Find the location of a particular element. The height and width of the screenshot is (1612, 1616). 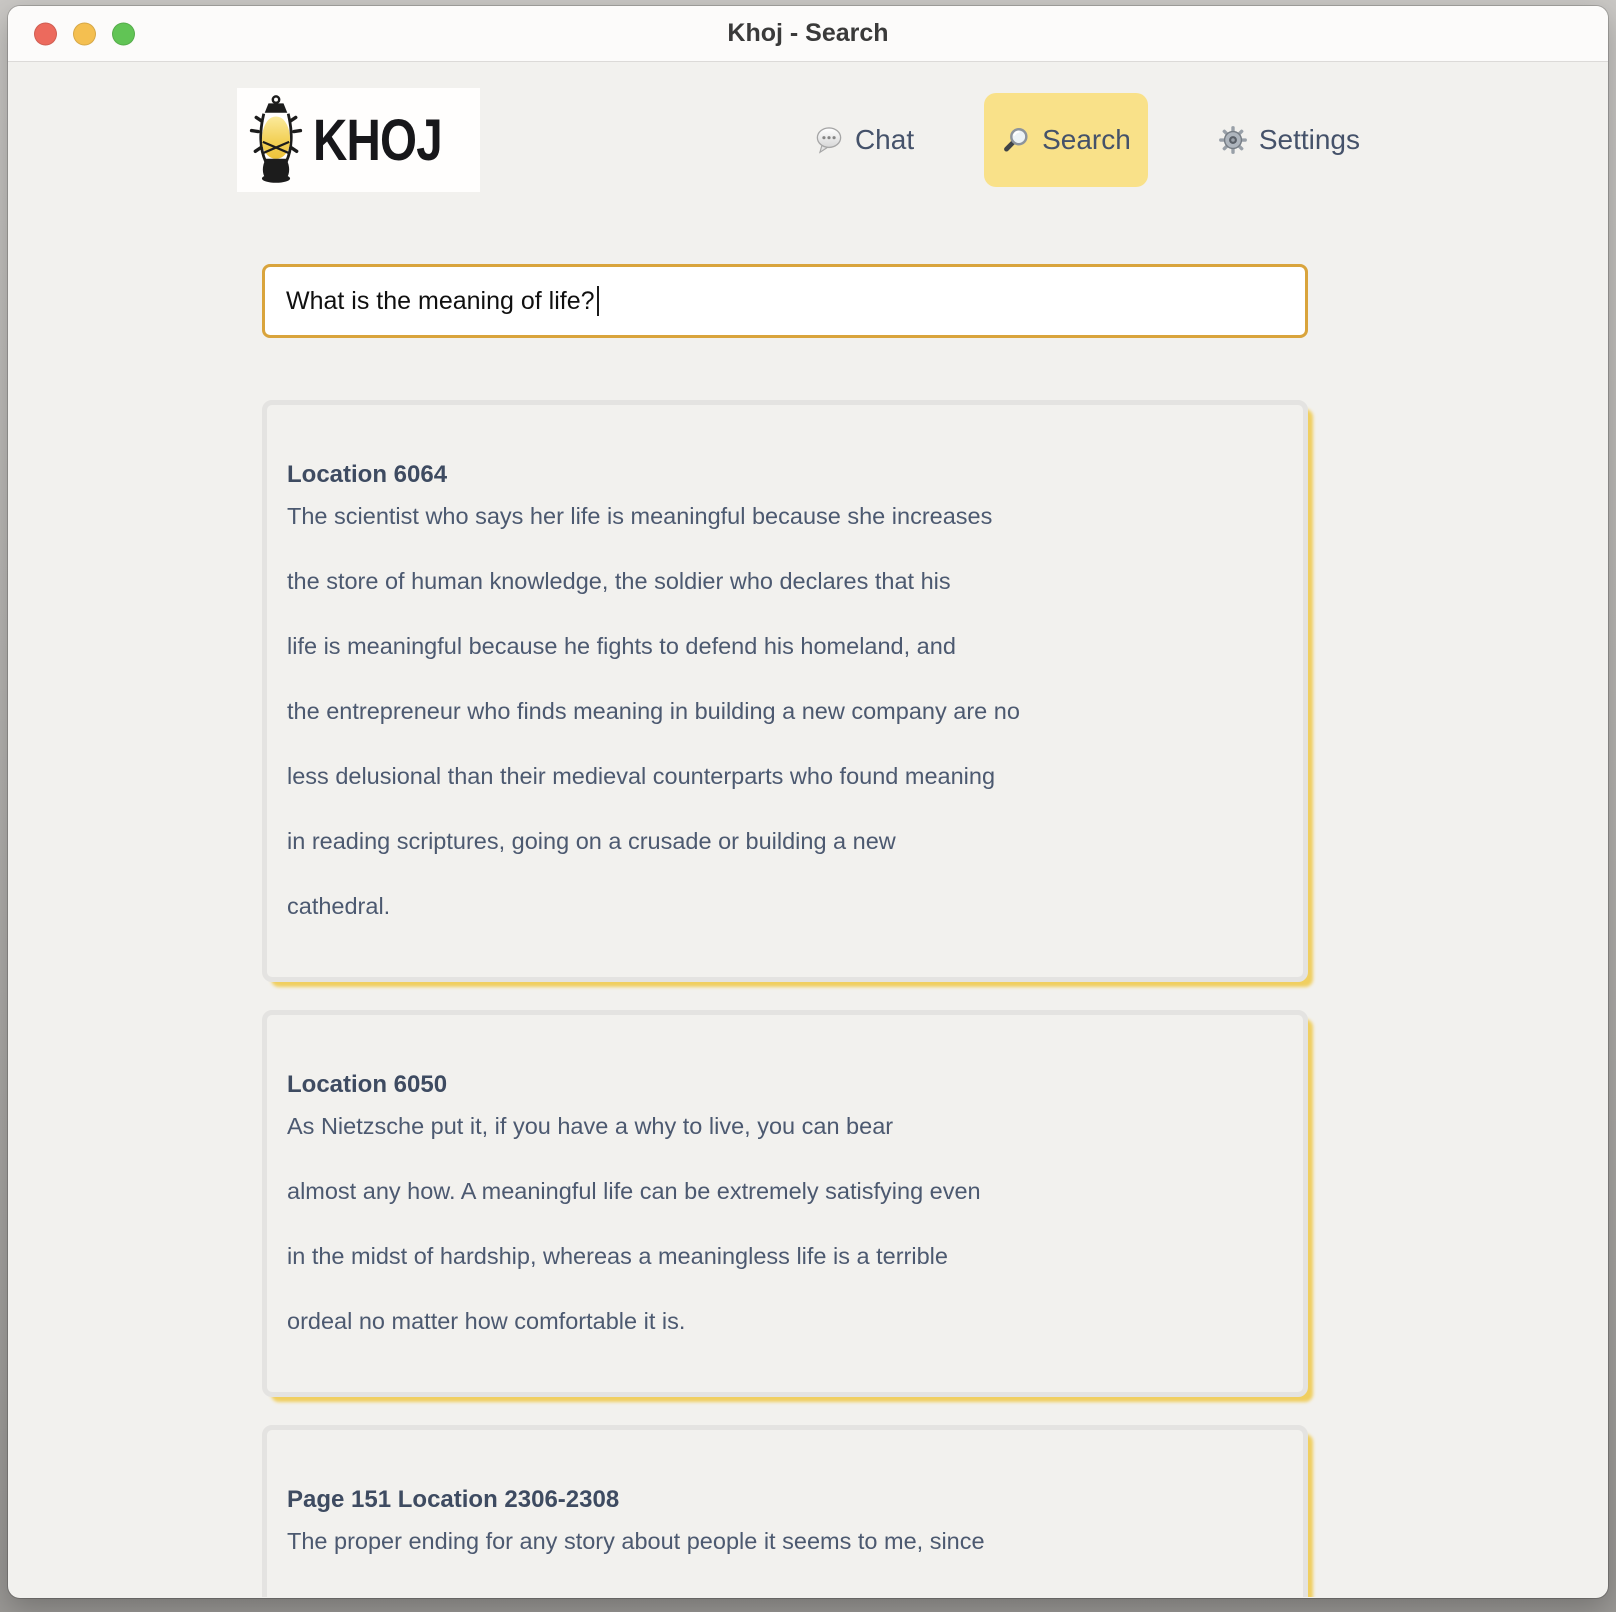

title-bar: Khoj - Search is located at coordinates (808, 34).